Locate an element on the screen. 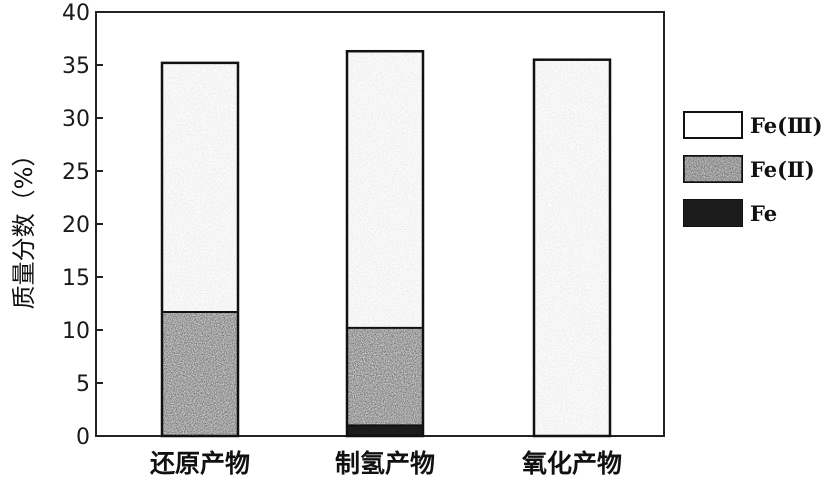 The height and width of the screenshot is (479, 838). y-tick-label: 20 is located at coordinates (76, 225).